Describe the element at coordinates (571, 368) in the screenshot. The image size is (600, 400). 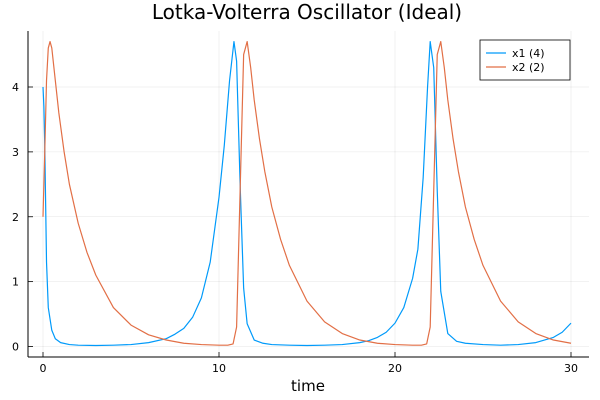
I see `x-tick-label: 30` at that location.